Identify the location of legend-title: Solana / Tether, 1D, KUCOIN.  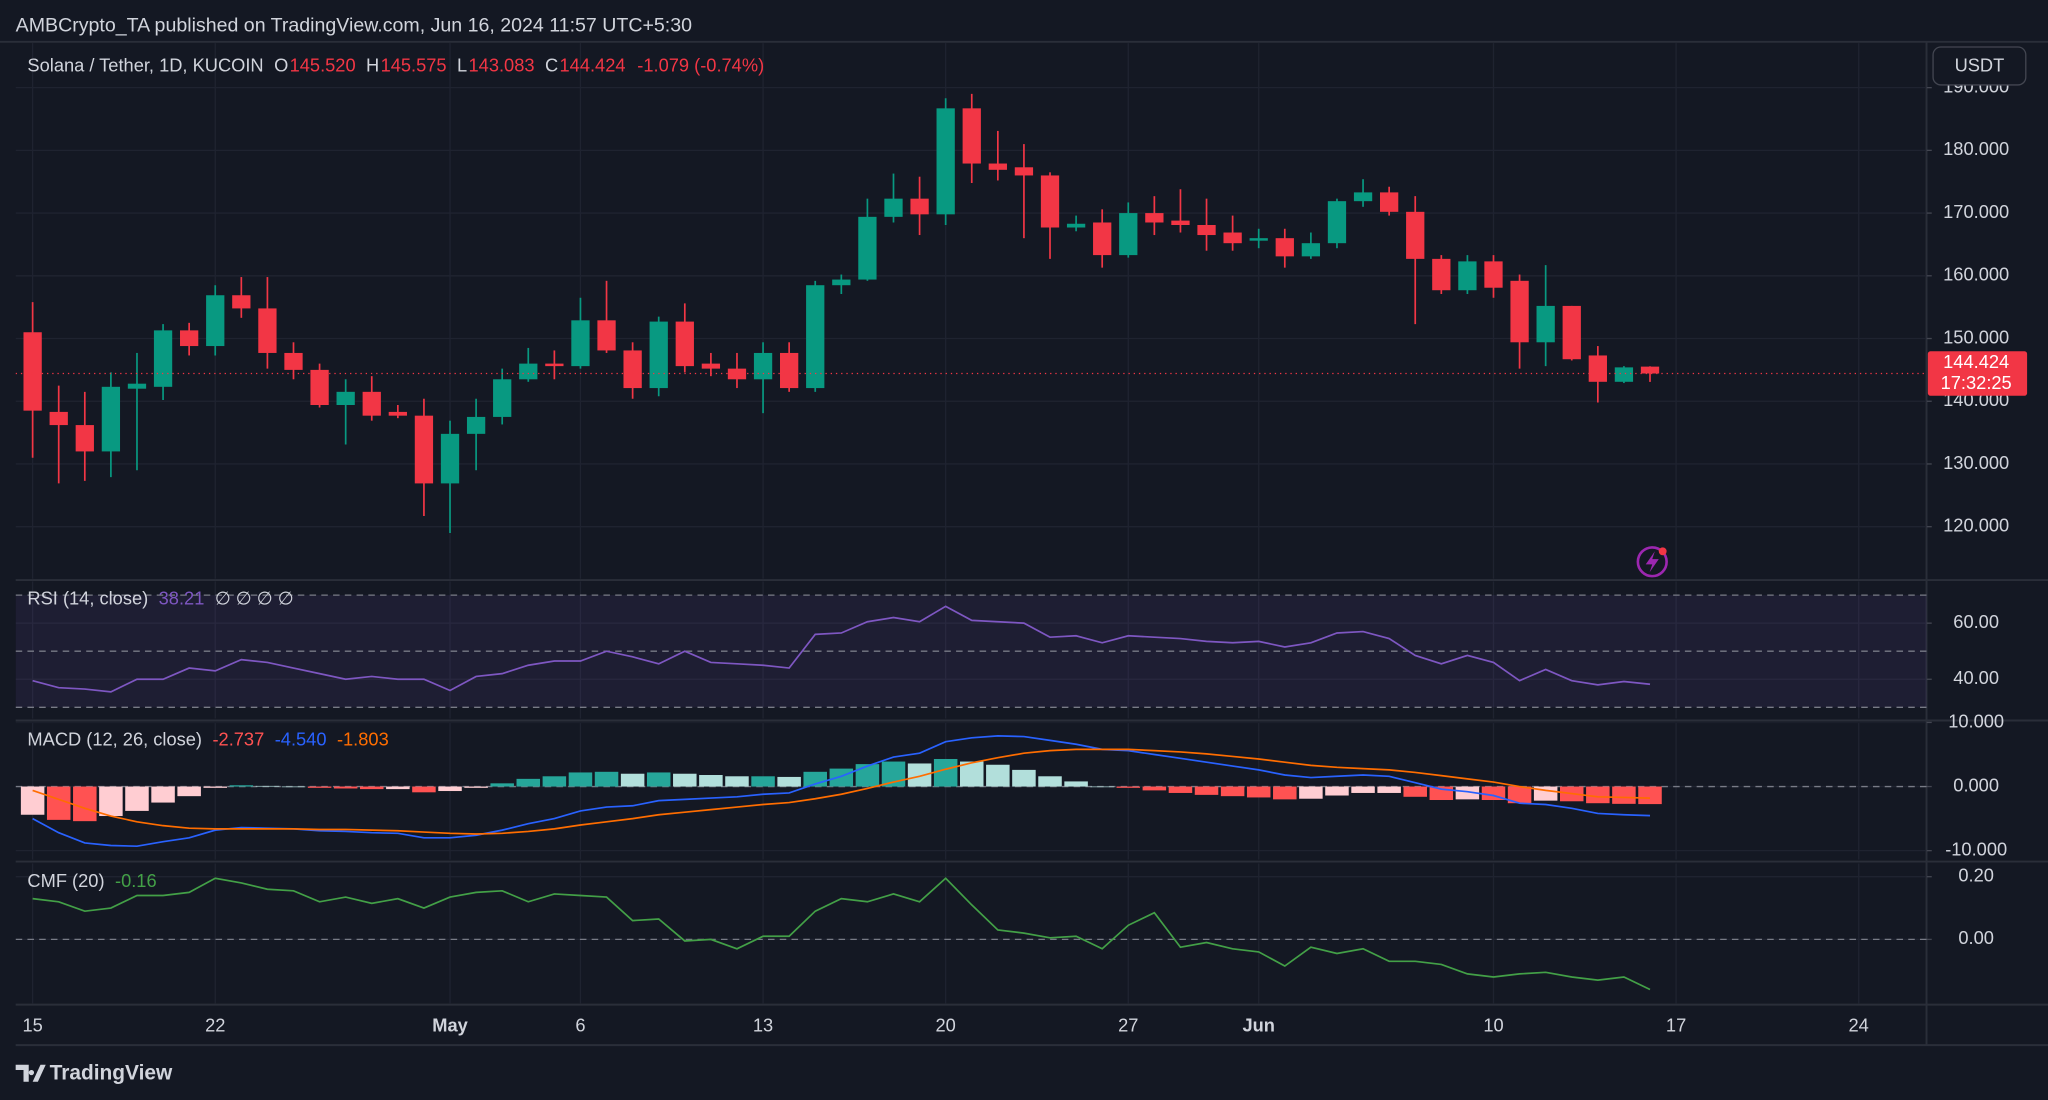
(145, 64).